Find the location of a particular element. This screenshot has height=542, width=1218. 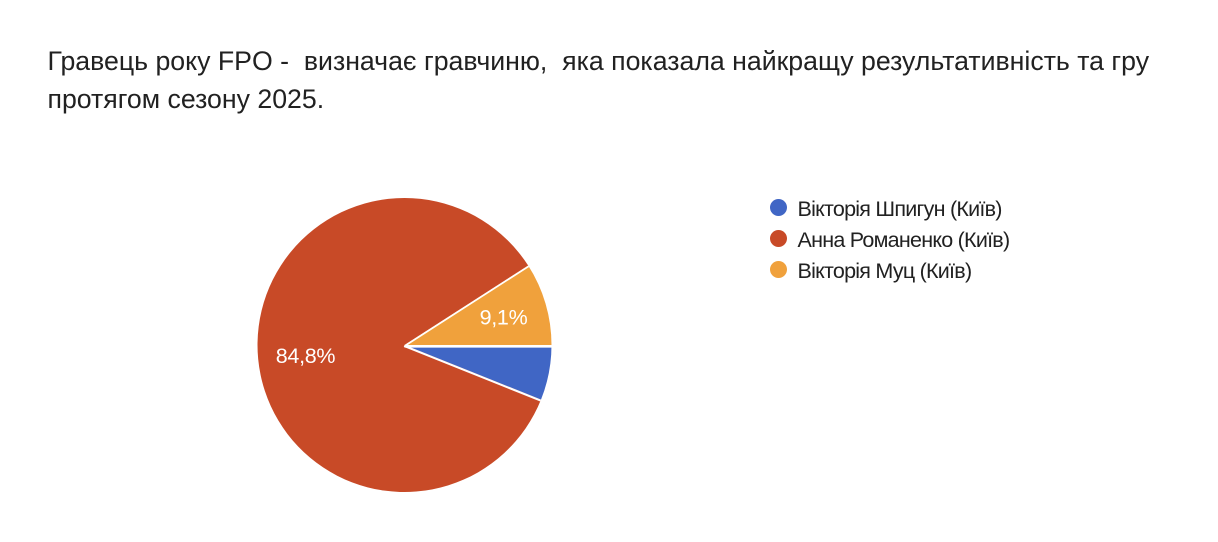

svg-text: 84,8% is located at coordinates (306, 356).